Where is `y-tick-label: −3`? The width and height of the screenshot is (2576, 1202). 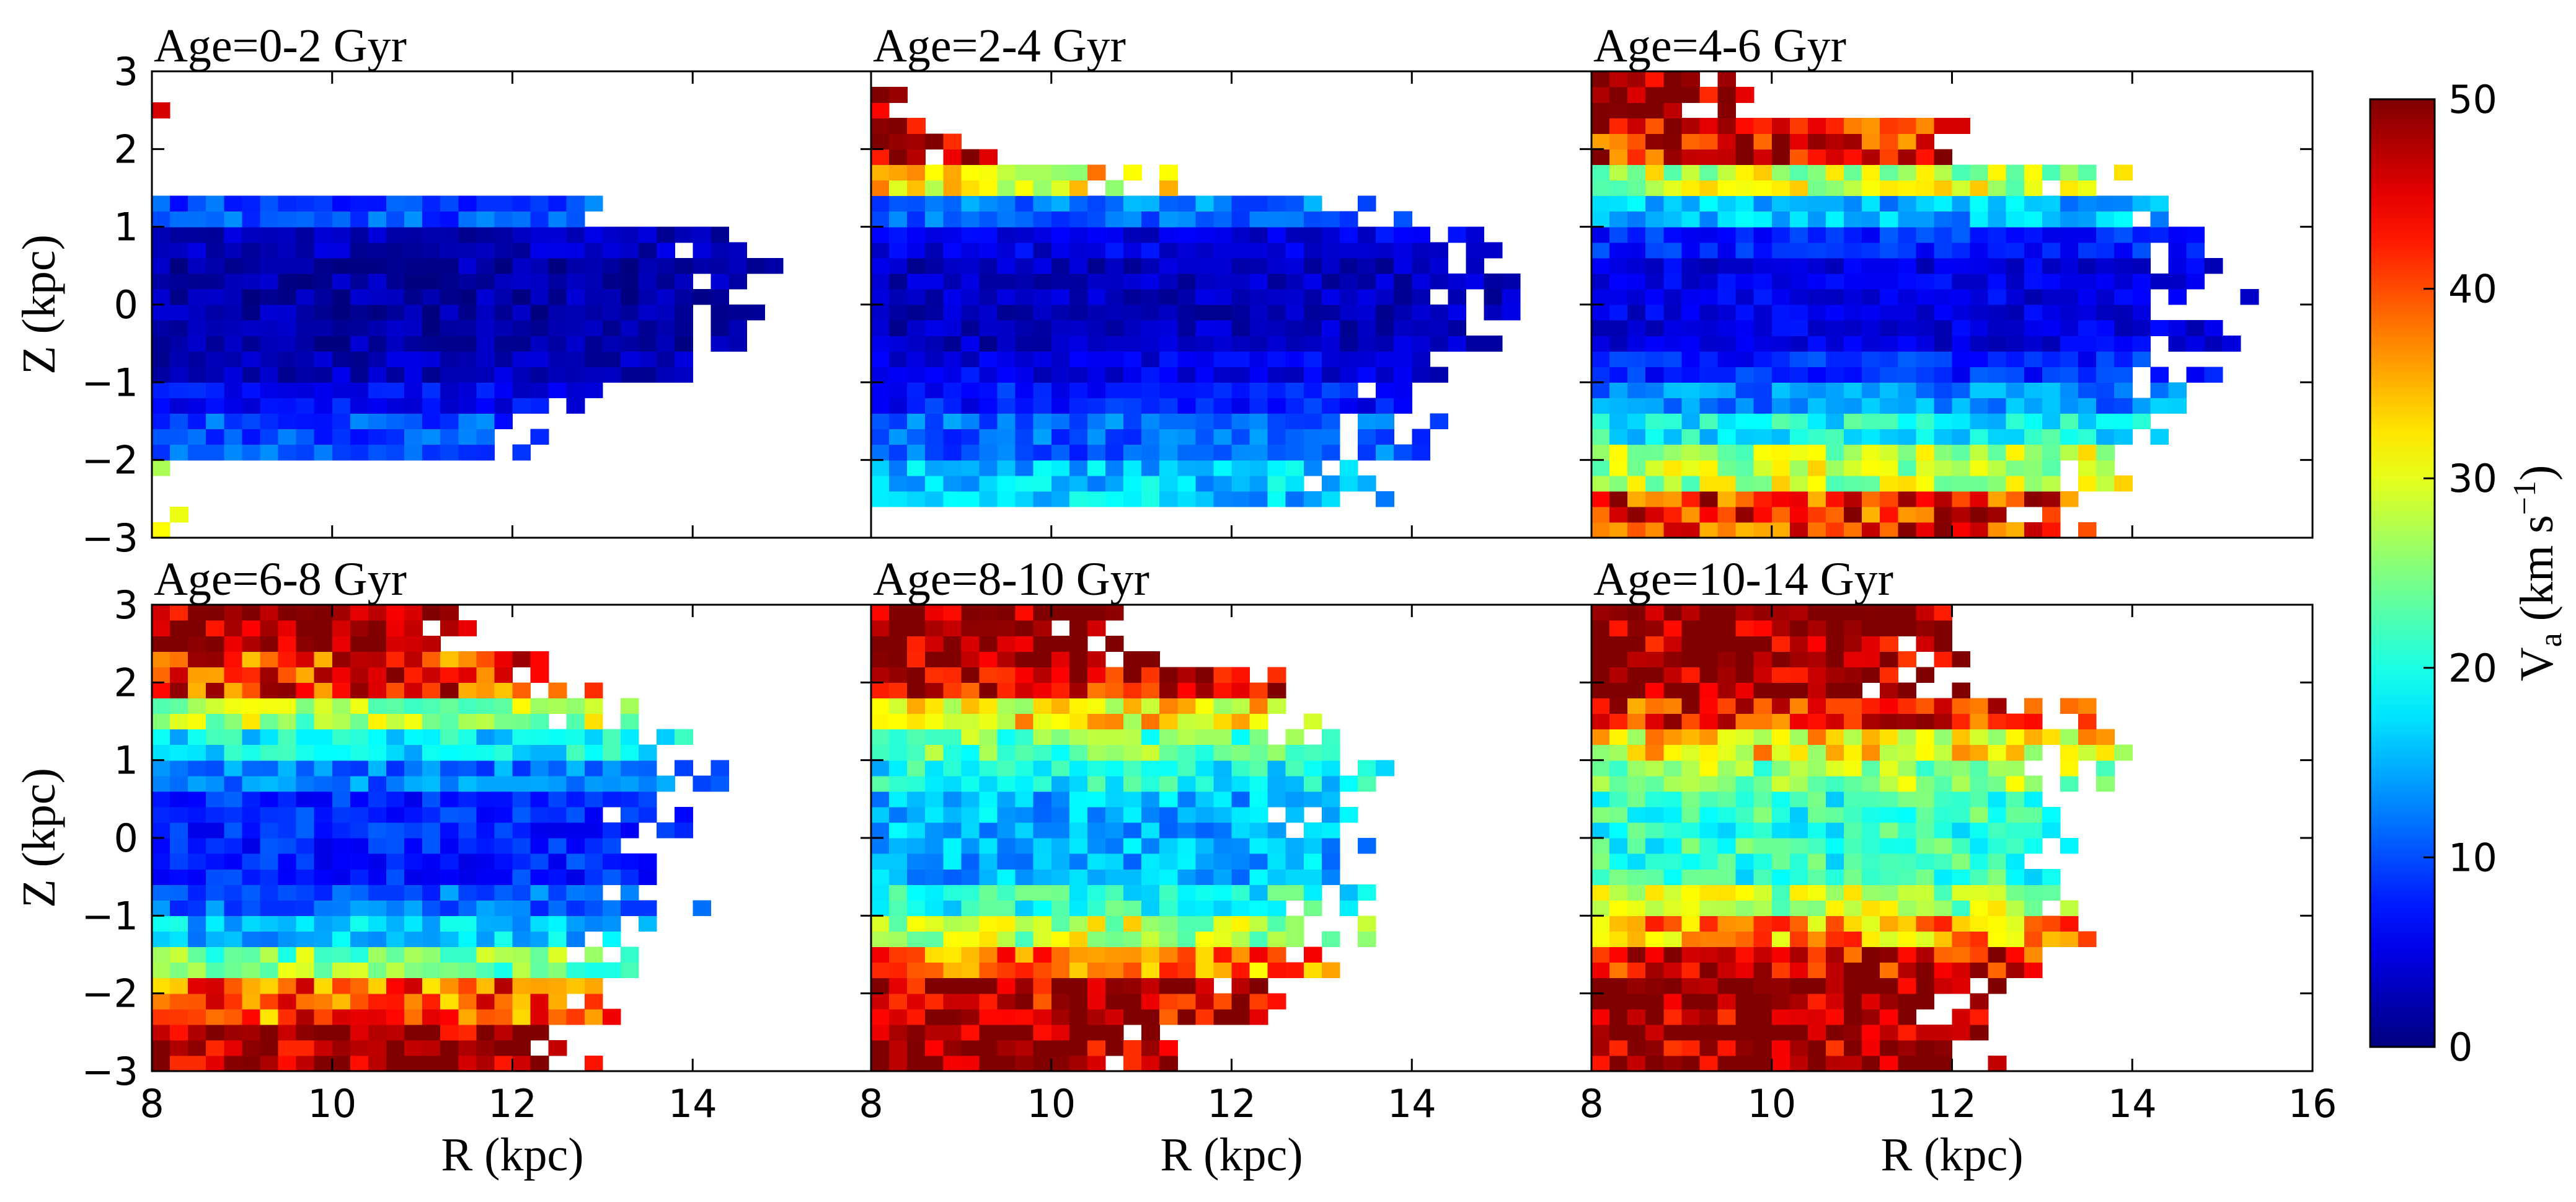 y-tick-label: −3 is located at coordinates (110, 538).